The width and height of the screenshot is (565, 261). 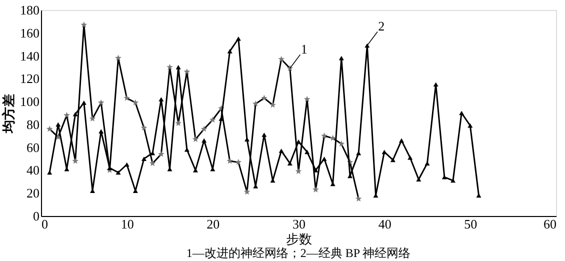 What do you see at coordinates (8, 114) in the screenshot?
I see `y-axis-title: 均方差` at bounding box center [8, 114].